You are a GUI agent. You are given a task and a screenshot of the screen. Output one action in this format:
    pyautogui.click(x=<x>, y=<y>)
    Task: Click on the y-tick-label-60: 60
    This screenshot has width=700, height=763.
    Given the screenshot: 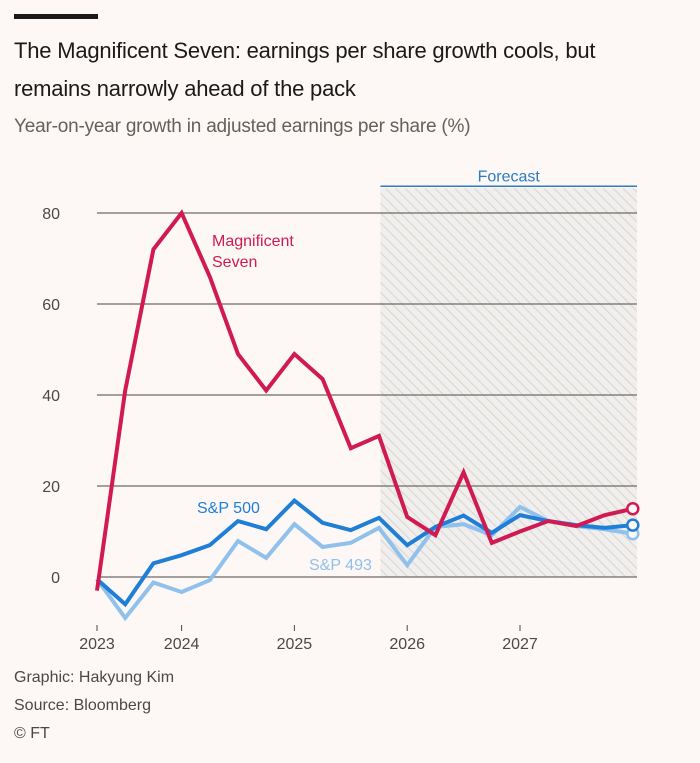 What is the action you would take?
    pyautogui.click(x=51, y=305)
    